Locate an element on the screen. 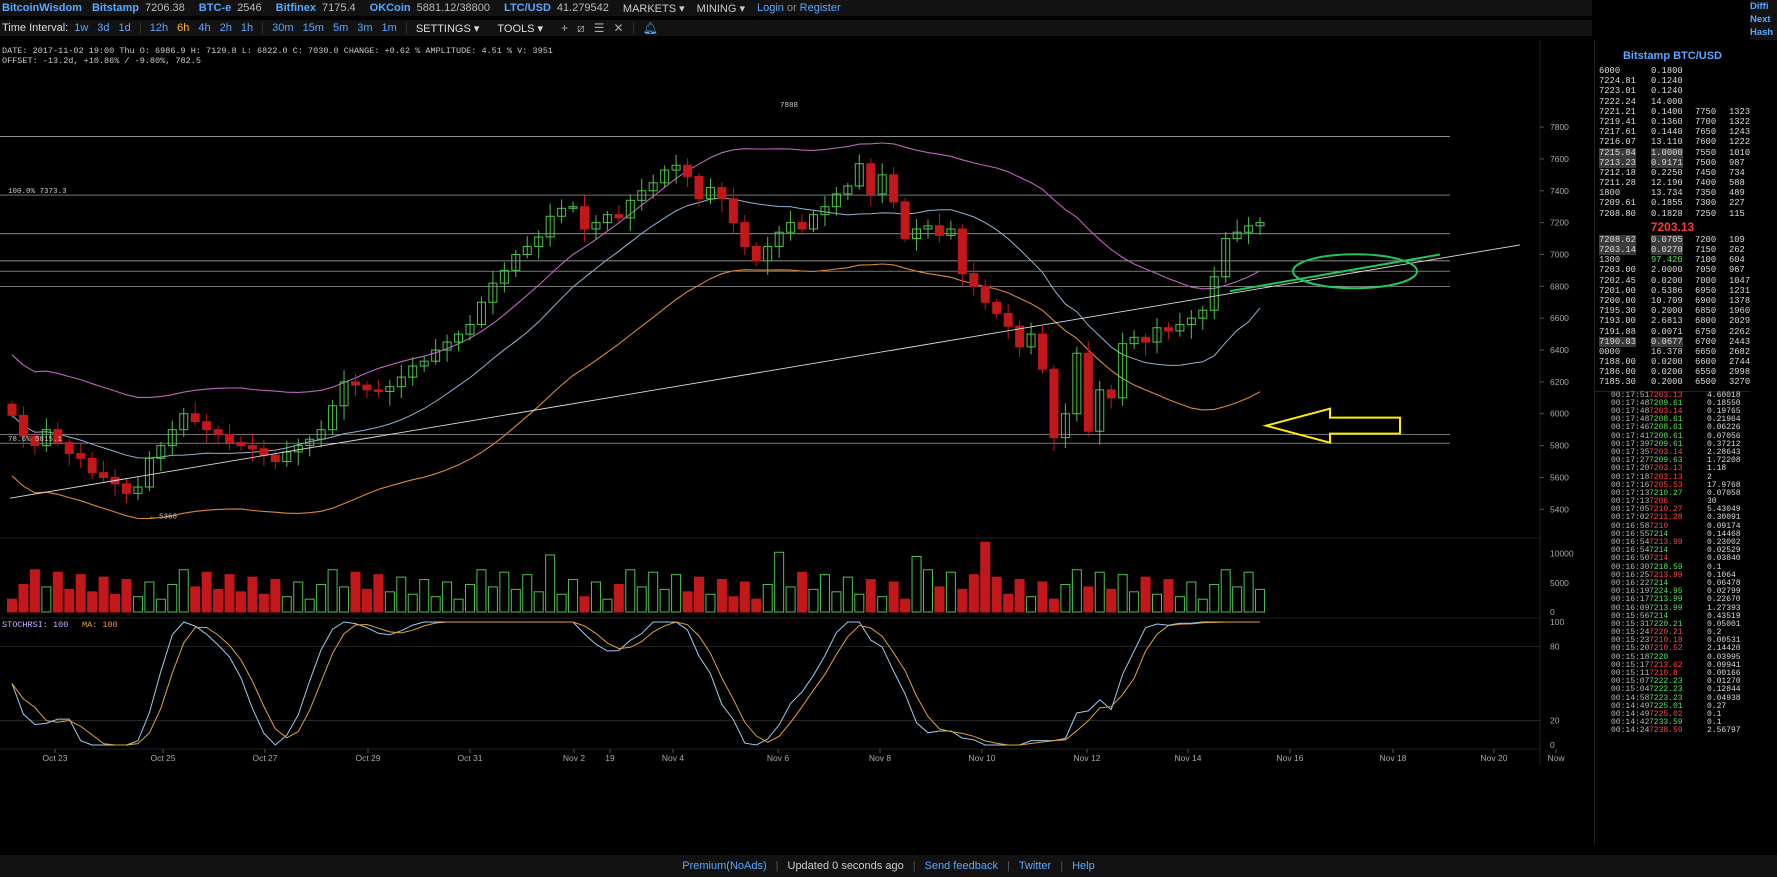  bid-row: 7190.03 0.0677 6700 2443 is located at coordinates (1672, 341).